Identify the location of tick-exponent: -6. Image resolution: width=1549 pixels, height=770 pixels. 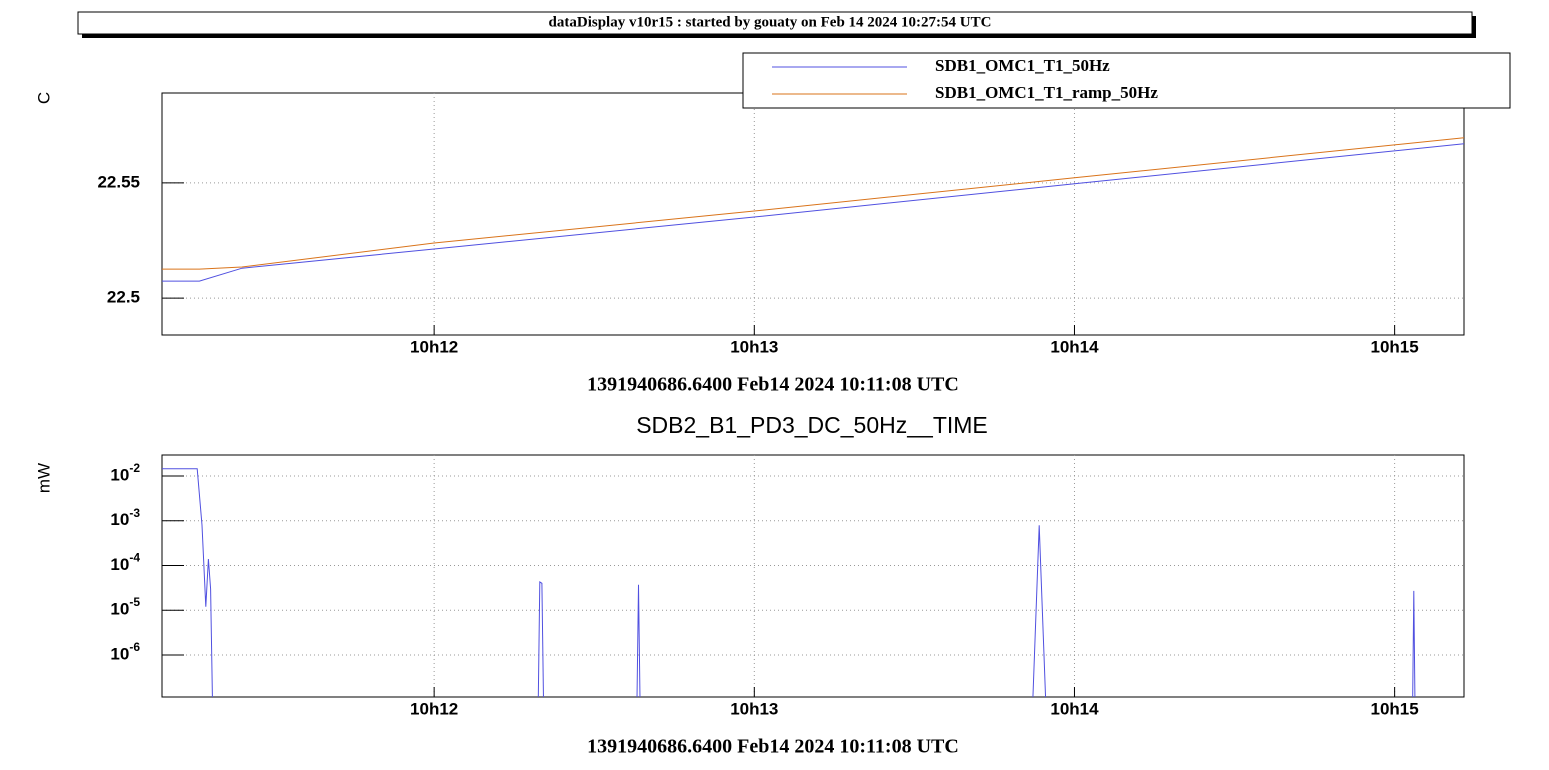
(134, 647).